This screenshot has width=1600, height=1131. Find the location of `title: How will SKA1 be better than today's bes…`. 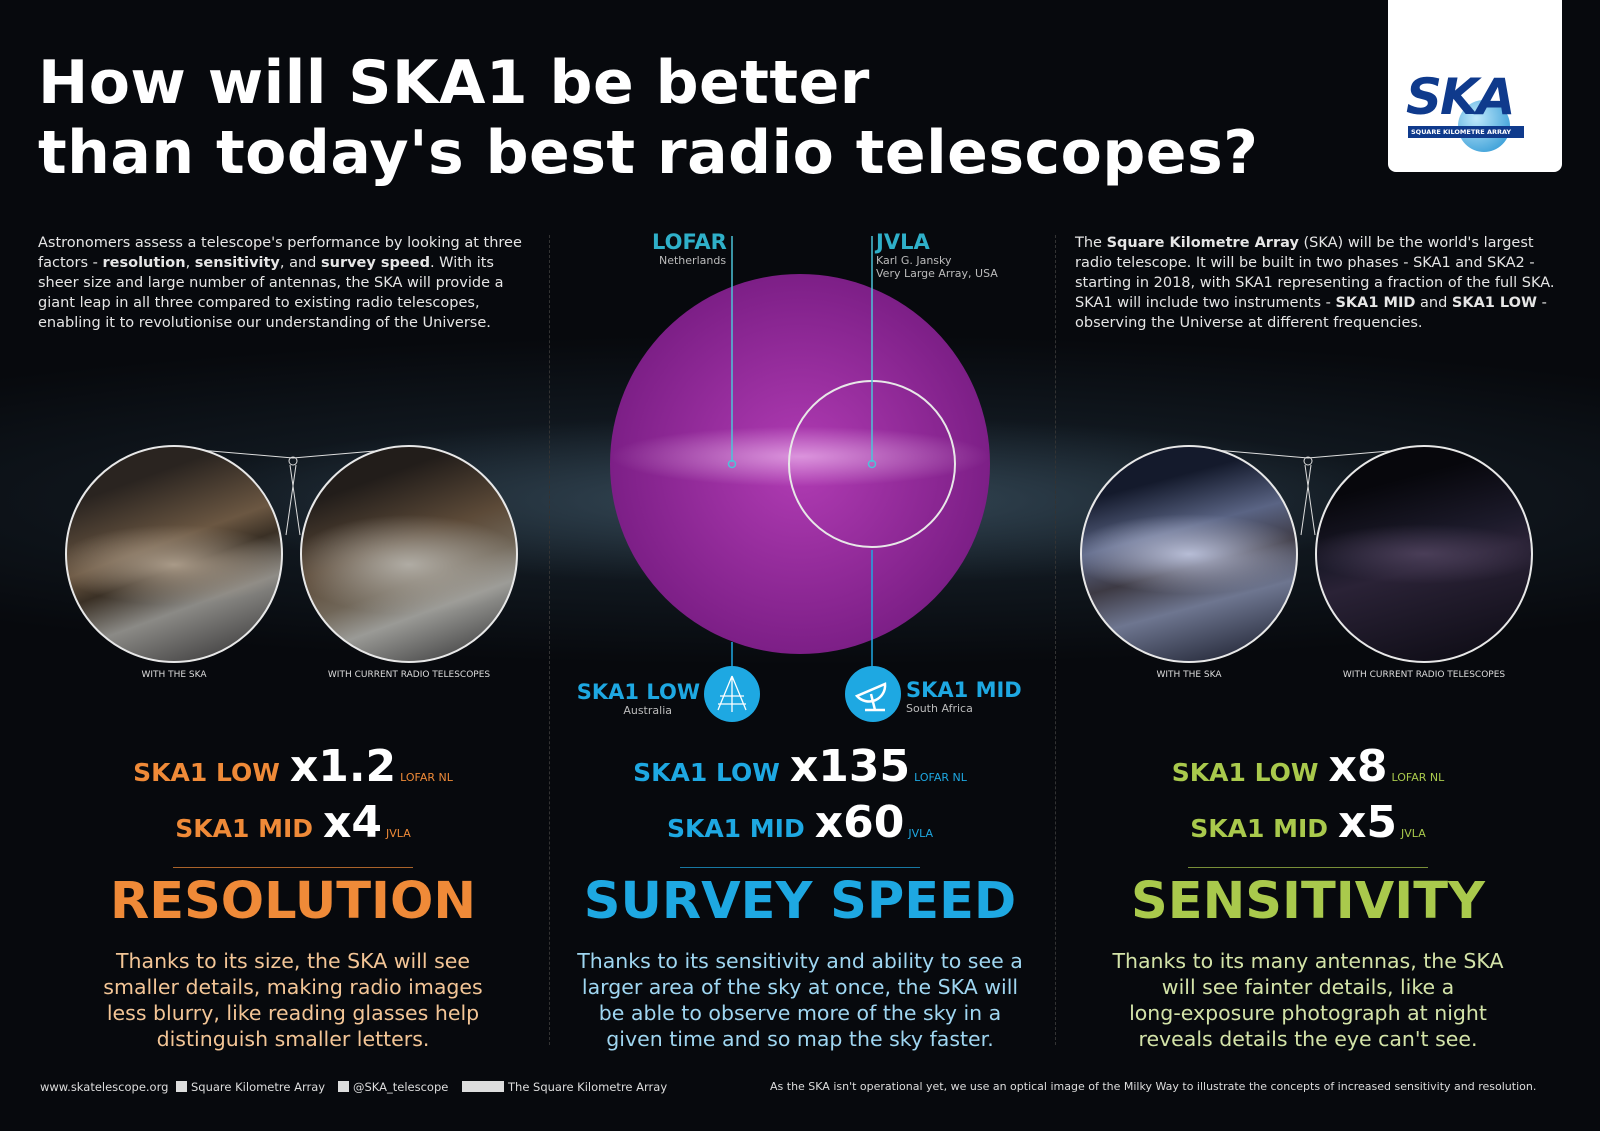

title: How will SKA1 be better than today's bes… is located at coordinates (648, 118).